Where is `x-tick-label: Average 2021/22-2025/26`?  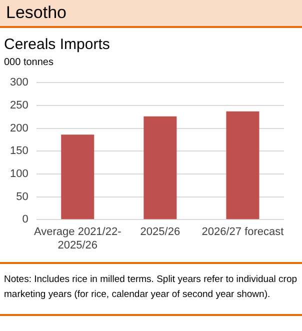 x-tick-label: Average 2021/22-2025/26 is located at coordinates (78, 239).